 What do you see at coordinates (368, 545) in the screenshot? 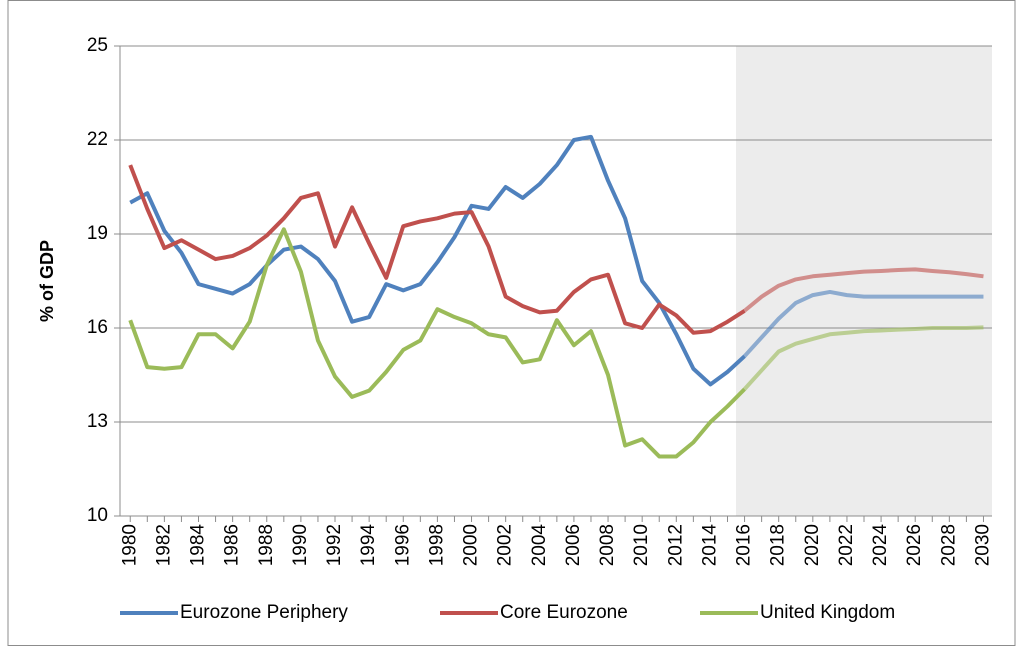
I see `x-tick-label: 1994` at bounding box center [368, 545].